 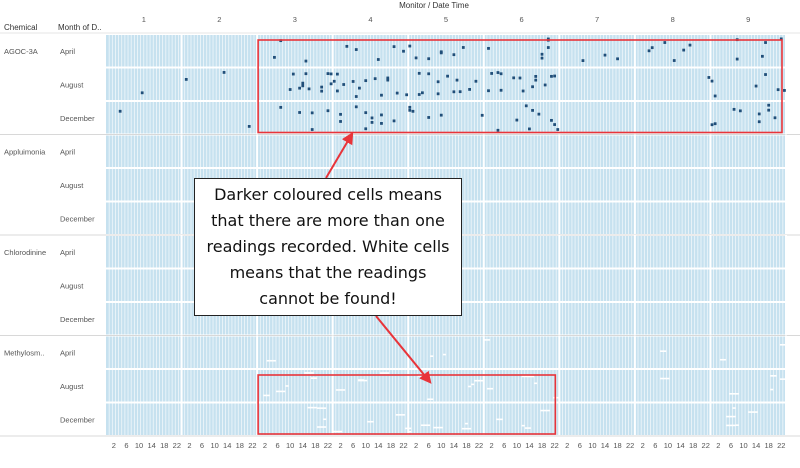 What do you see at coordinates (21, 51) in the screenshot?
I see `chemical-label: AGOC-3A` at bounding box center [21, 51].